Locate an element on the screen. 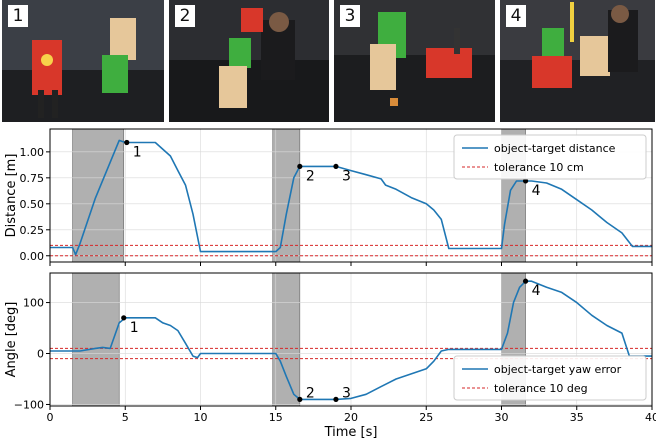  distance-legend-series-label: object-target distance is located at coordinates (555, 148).